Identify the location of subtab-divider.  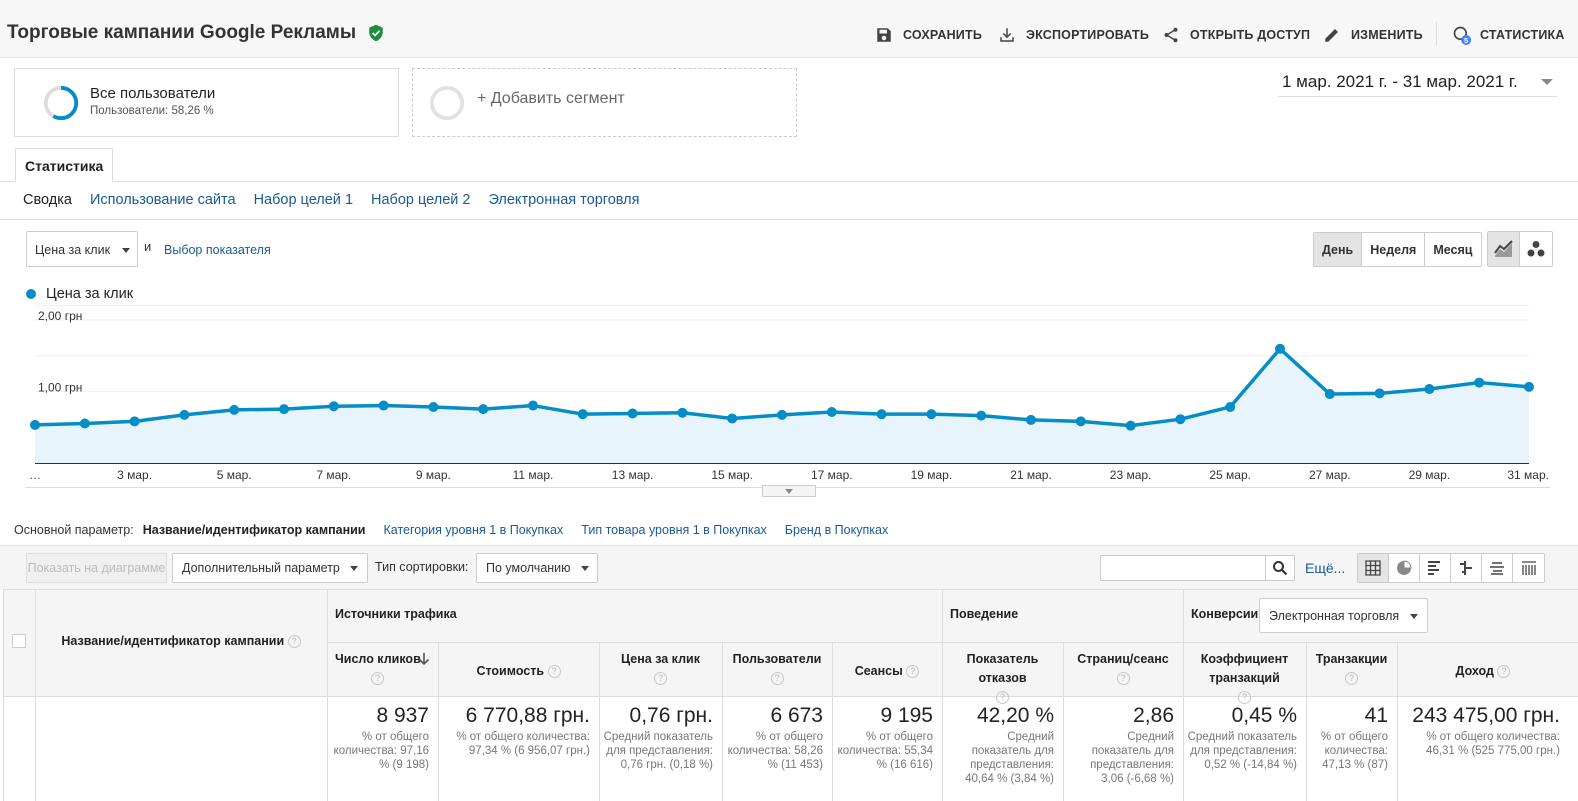
(789, 219).